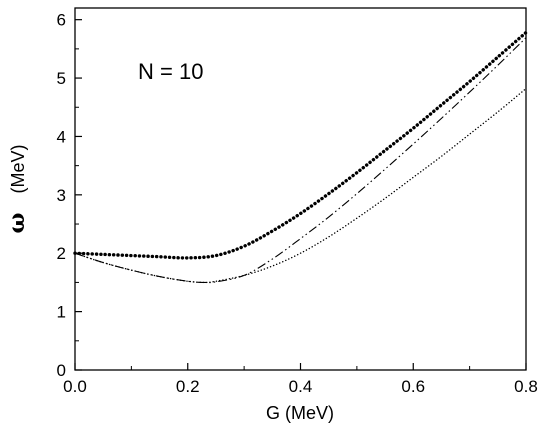  What do you see at coordinates (300, 413) in the screenshot?
I see `x-axis-label: G (MeV)` at bounding box center [300, 413].